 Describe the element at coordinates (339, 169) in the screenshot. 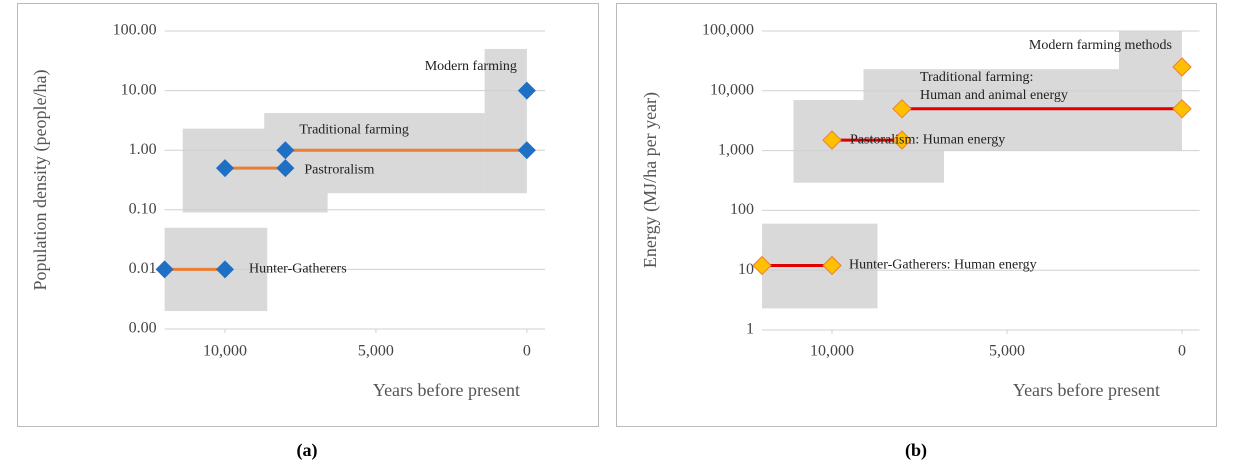

I see `series-label: Pastroralism` at that location.